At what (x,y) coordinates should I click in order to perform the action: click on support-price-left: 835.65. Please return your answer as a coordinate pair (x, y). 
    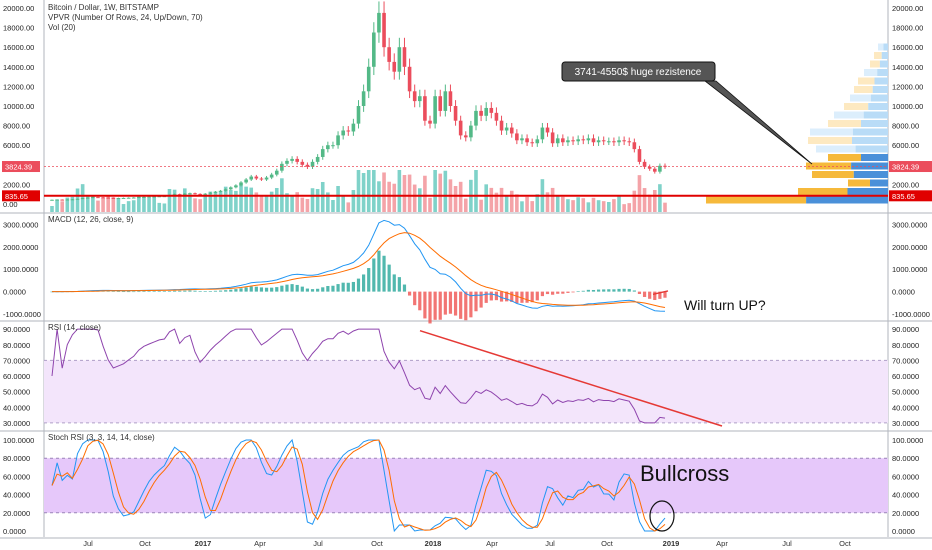
    Looking at the image, I should click on (16, 196).